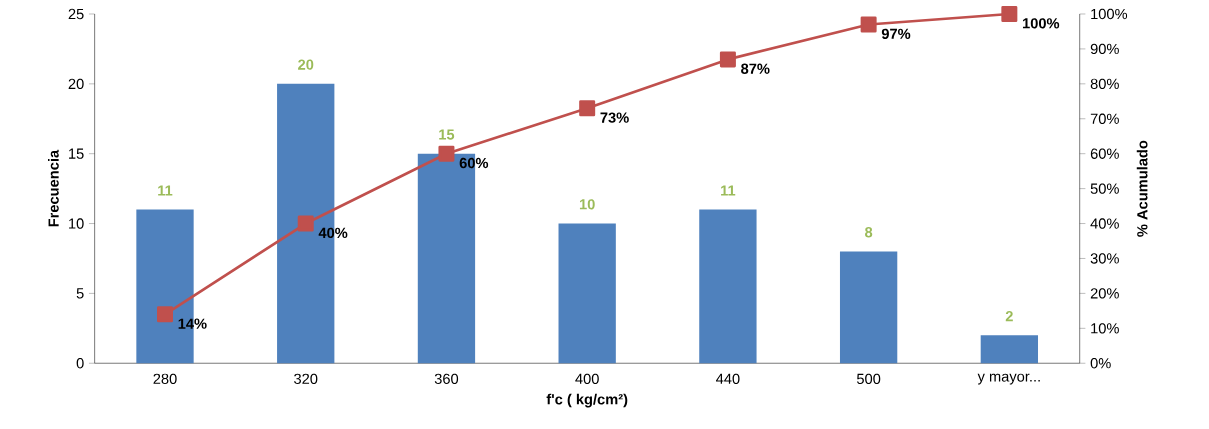 The image size is (1209, 429). I want to click on x-tick-label: 320, so click(306, 378).